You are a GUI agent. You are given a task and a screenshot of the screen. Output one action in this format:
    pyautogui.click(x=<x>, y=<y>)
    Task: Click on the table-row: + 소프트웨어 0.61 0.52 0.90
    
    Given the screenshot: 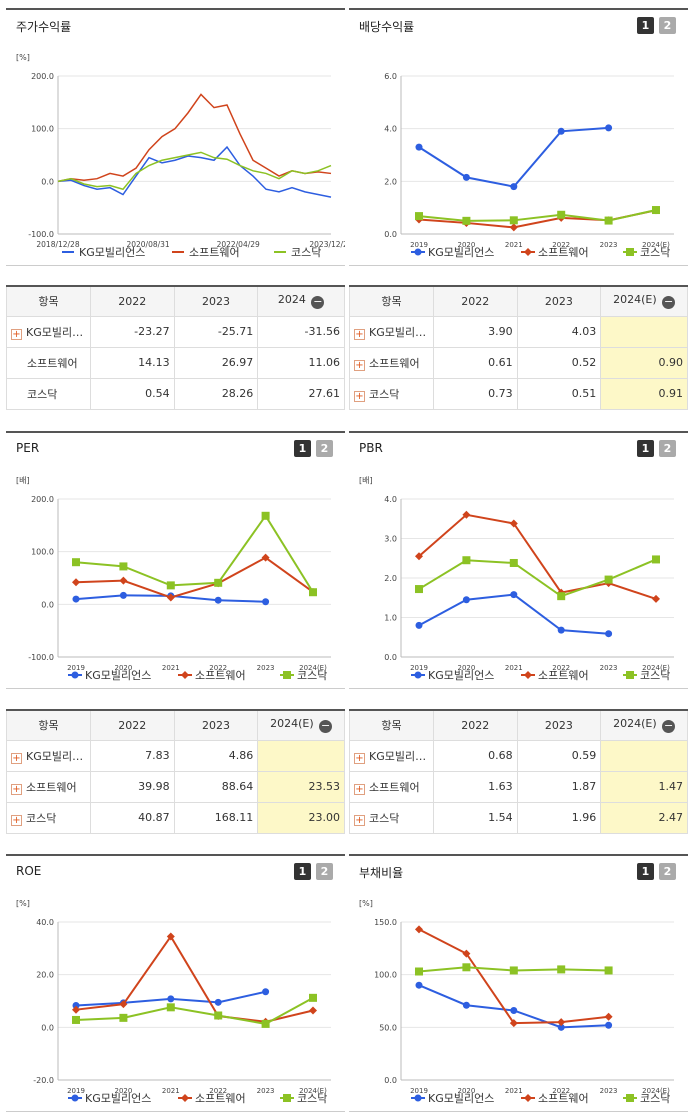 What is the action you would take?
    pyautogui.click(x=518, y=362)
    